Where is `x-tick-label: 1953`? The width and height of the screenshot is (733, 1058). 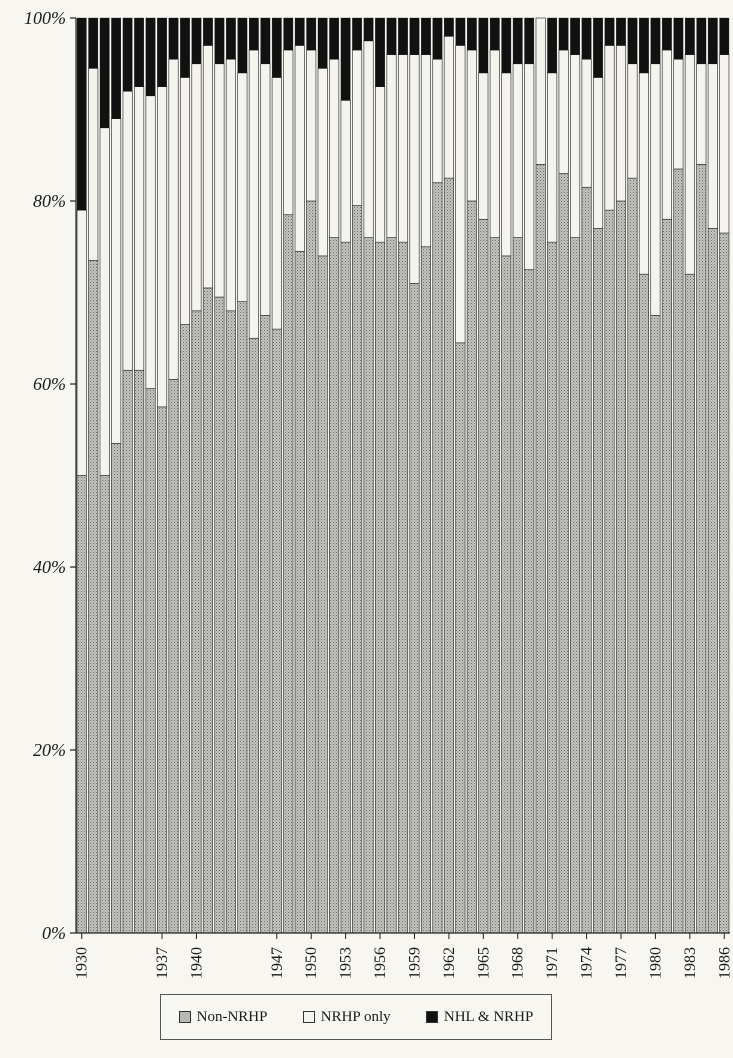
x-tick-label: 1953 is located at coordinates (346, 963).